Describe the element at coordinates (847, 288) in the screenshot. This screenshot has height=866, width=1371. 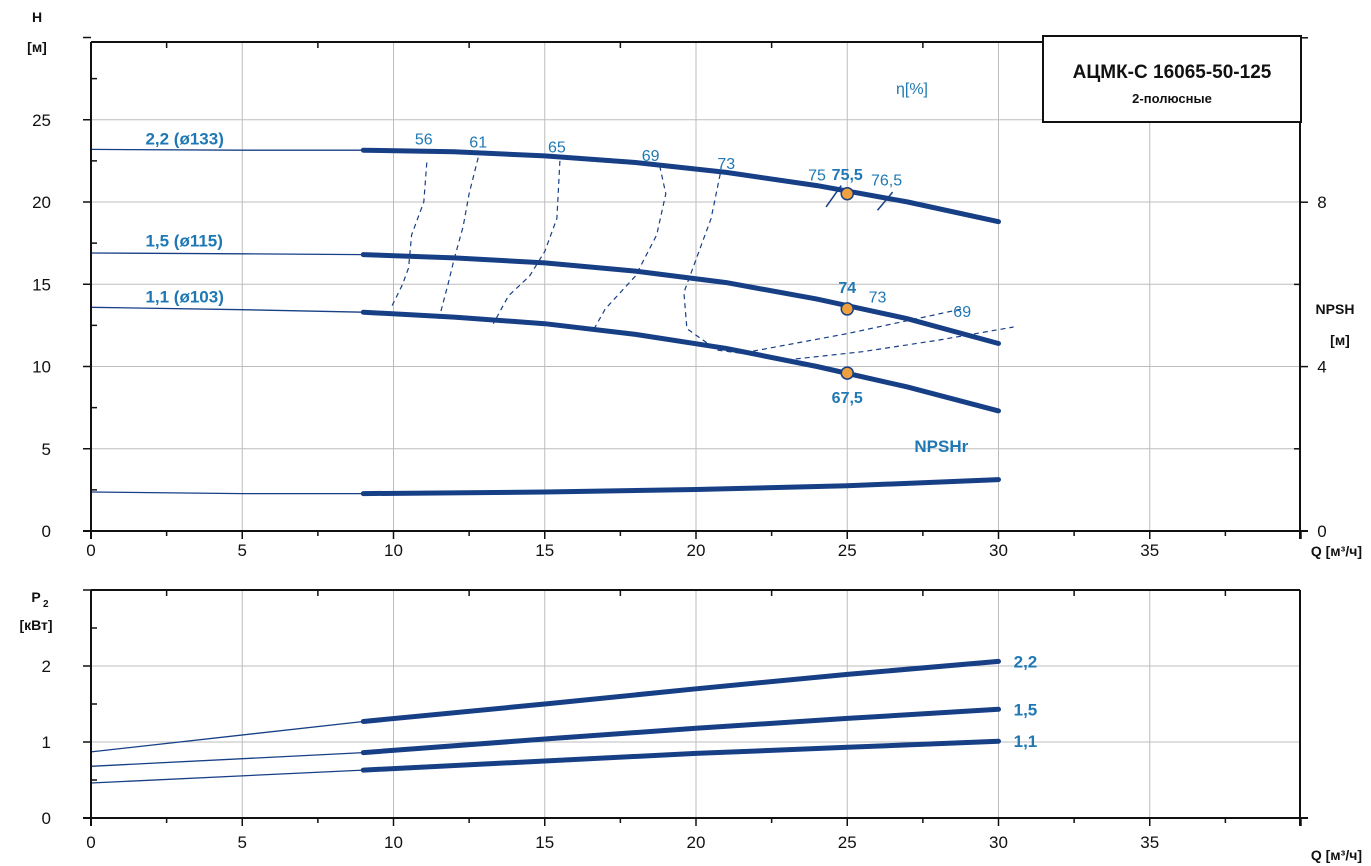
I see `operating-point-label: 74` at that location.